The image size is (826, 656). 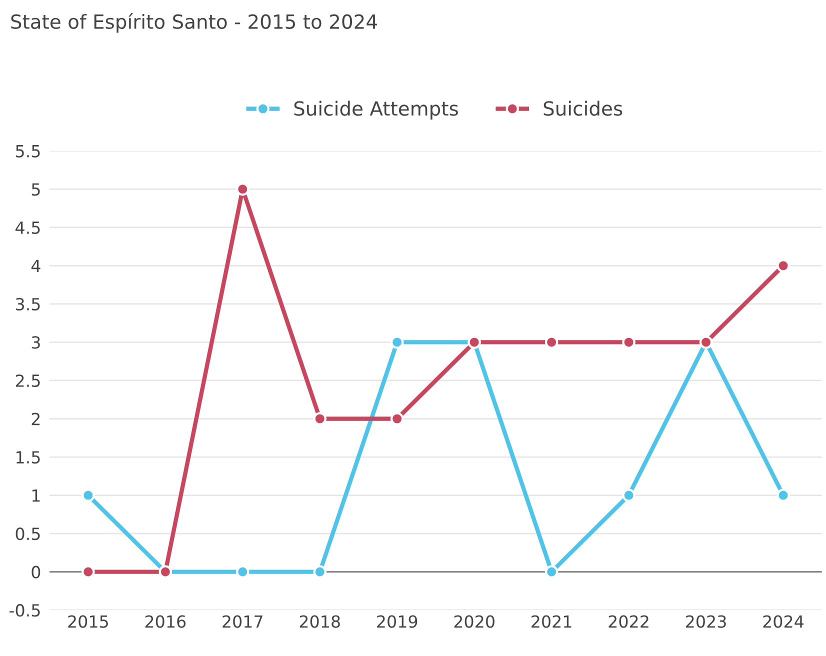 I want to click on x-tick-label: 2015, so click(x=88, y=621).